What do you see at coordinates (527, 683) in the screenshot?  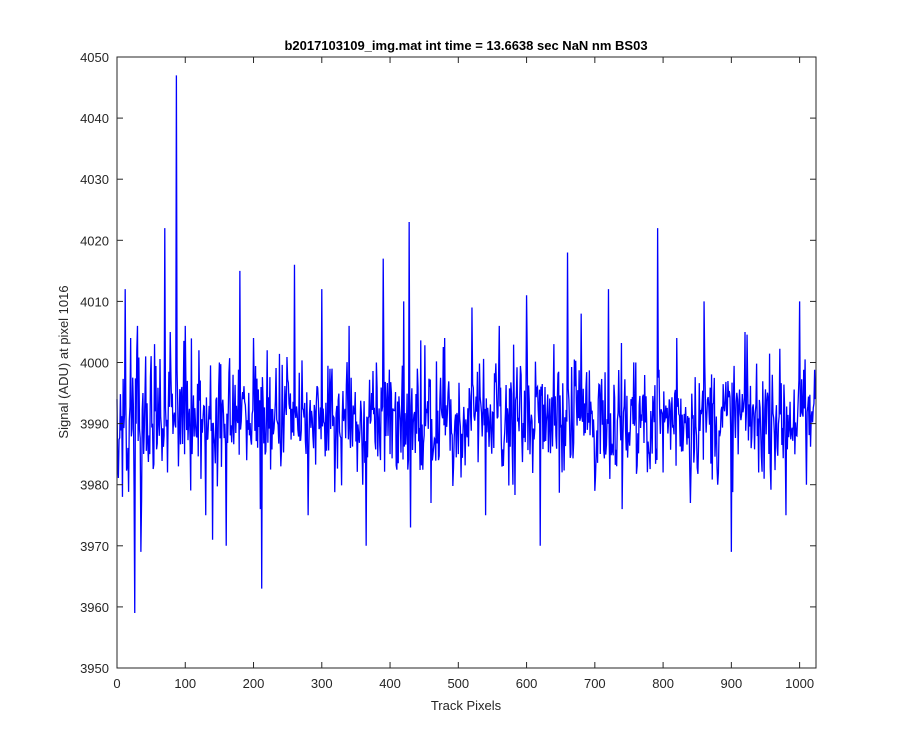 I see `x-tick-label: 600` at bounding box center [527, 683].